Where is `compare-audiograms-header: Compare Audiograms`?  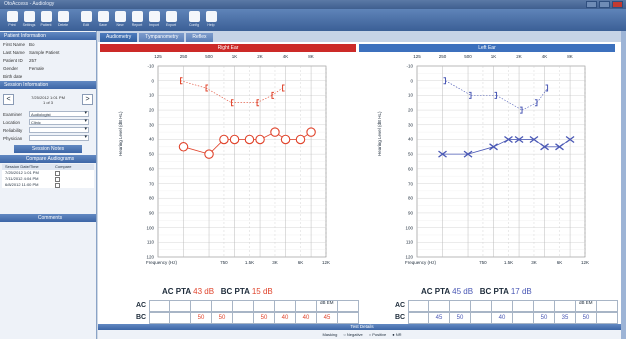 compare-audiograms-header: Compare Audiograms is located at coordinates (48, 159).